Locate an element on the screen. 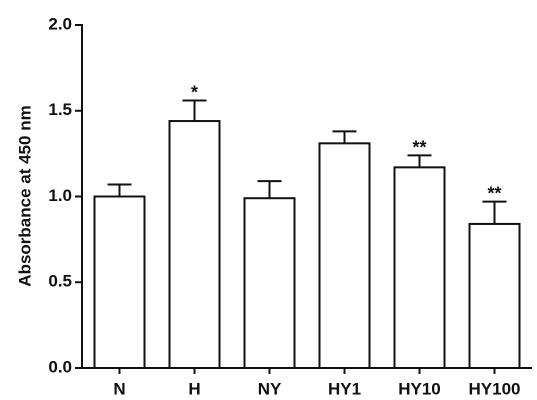 The image size is (537, 400). y-tick-label: 1.0 is located at coordinates (60, 195).